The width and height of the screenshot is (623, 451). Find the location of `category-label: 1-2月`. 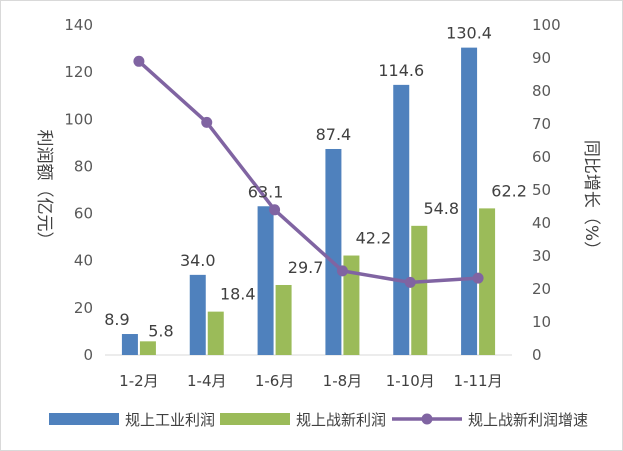

category-label: 1-2月 is located at coordinates (139, 381).